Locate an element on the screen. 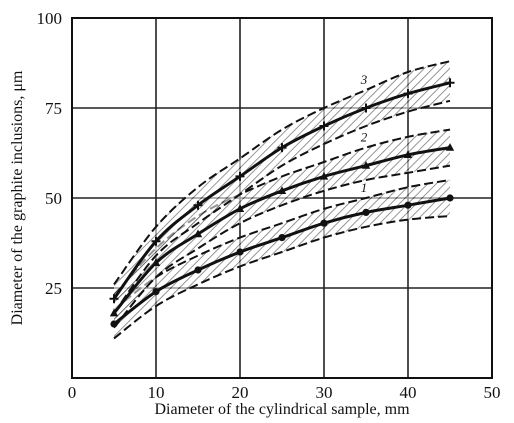  y-tick-label: 25 is located at coordinates (53, 288).